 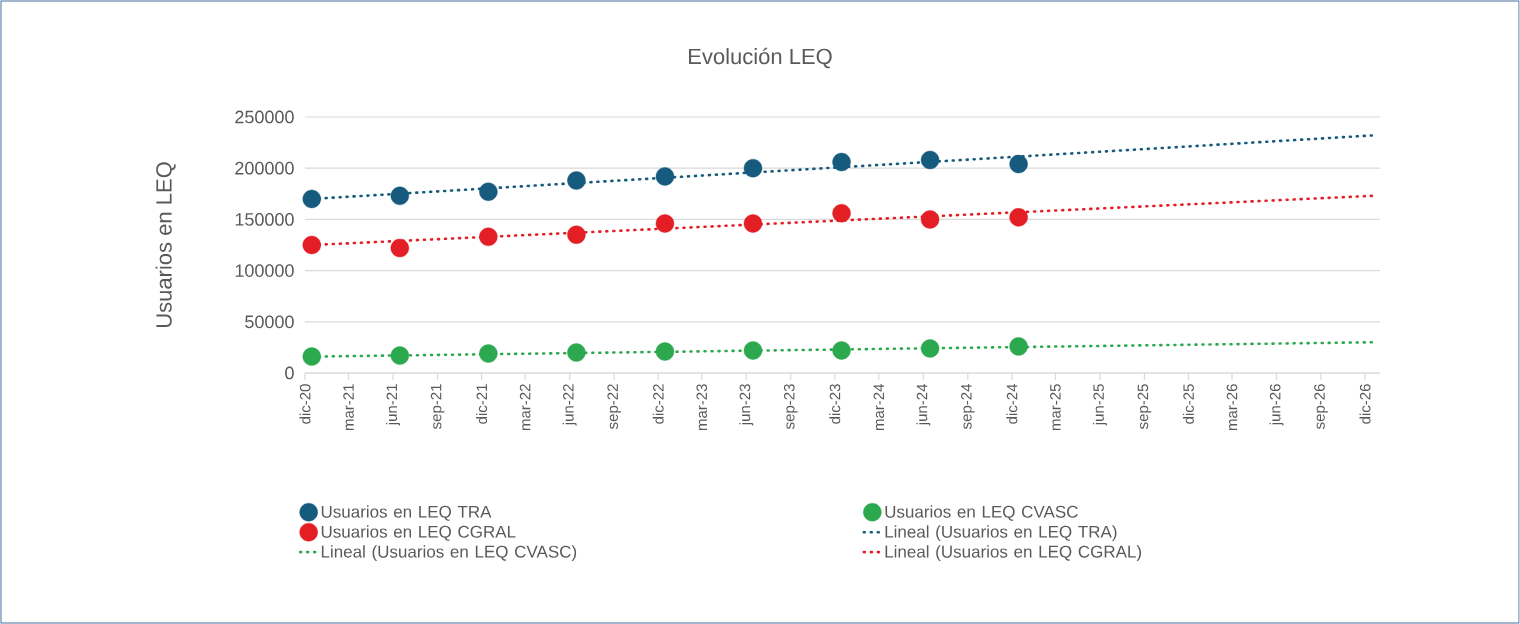 I want to click on x-tick-label: mar-25, so click(x=1055, y=407).